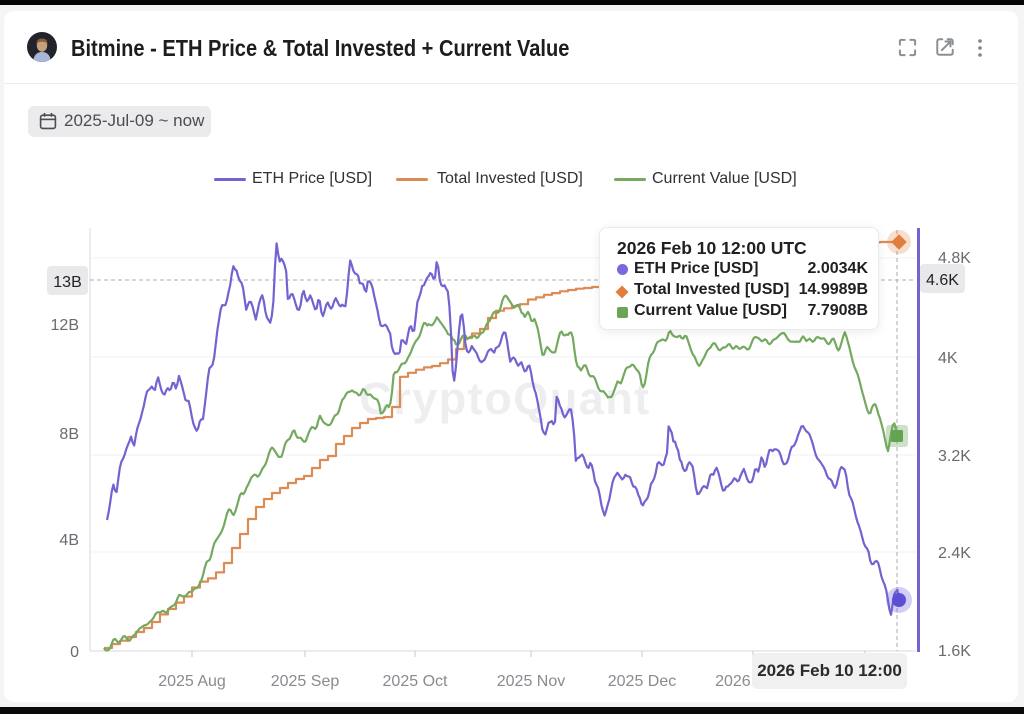 The image size is (1024, 714). What do you see at coordinates (415, 681) in the screenshot?
I see `svg-text: 2025 Oct` at bounding box center [415, 681].